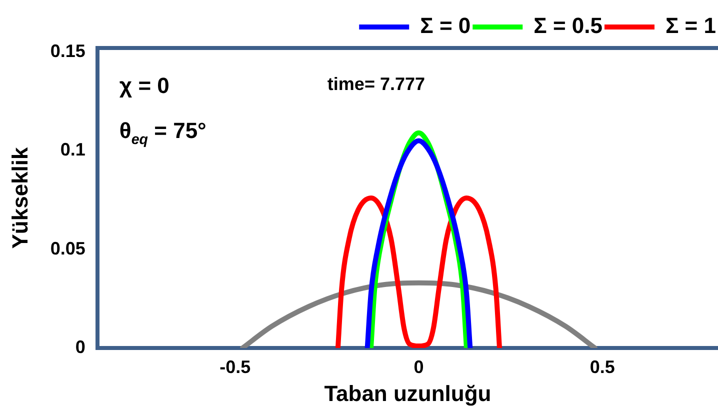 This screenshot has width=718, height=412. Describe the element at coordinates (568, 25) in the screenshot. I see `legend-label: Σ = 0.5` at that location.